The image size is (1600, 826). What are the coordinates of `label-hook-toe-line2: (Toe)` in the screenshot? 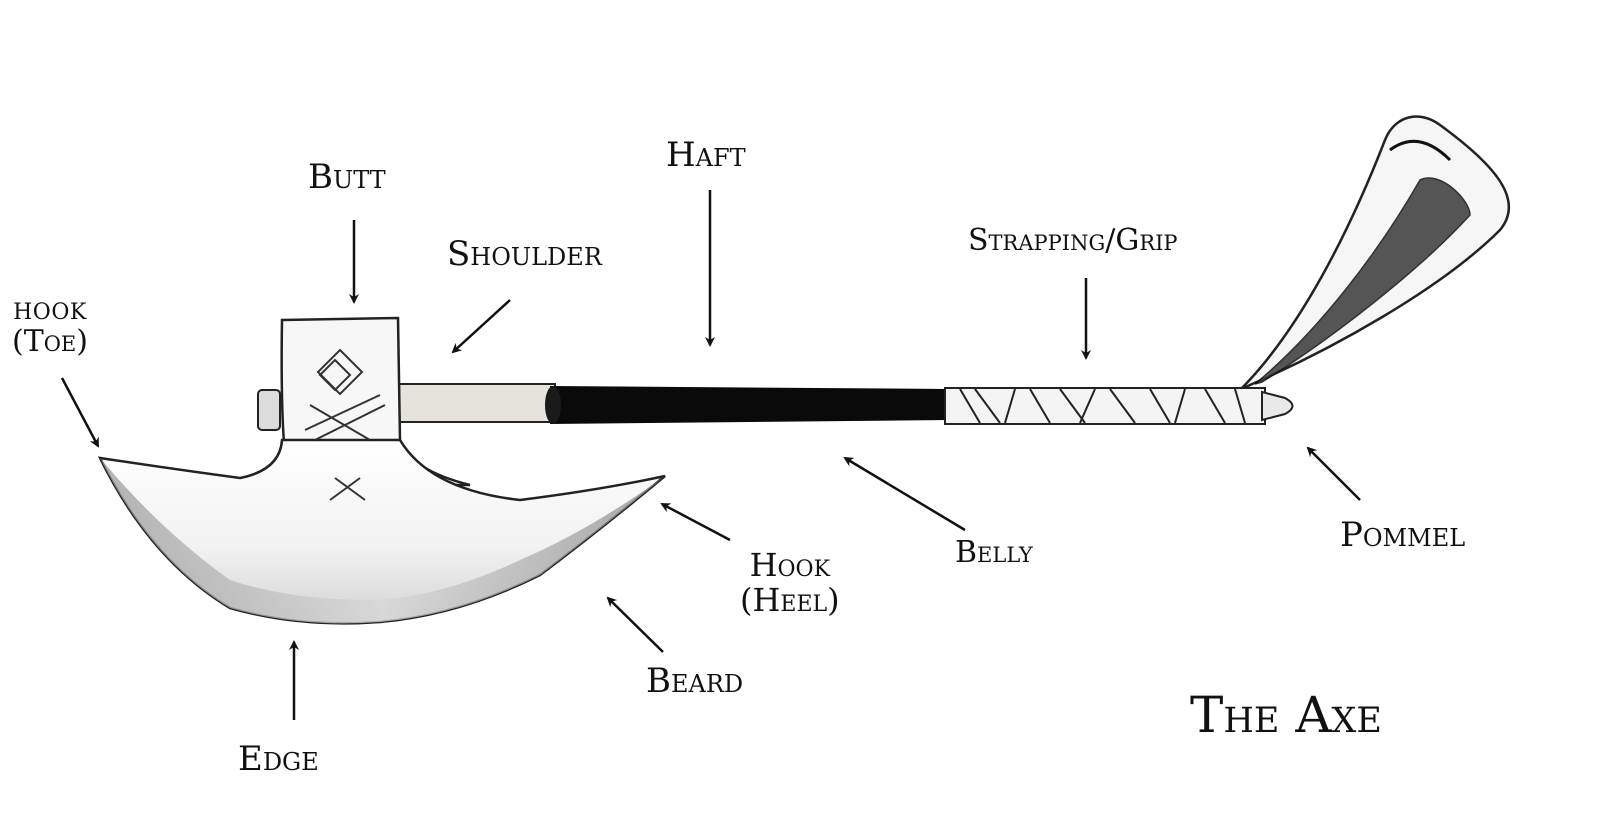 It's located at (50, 342).